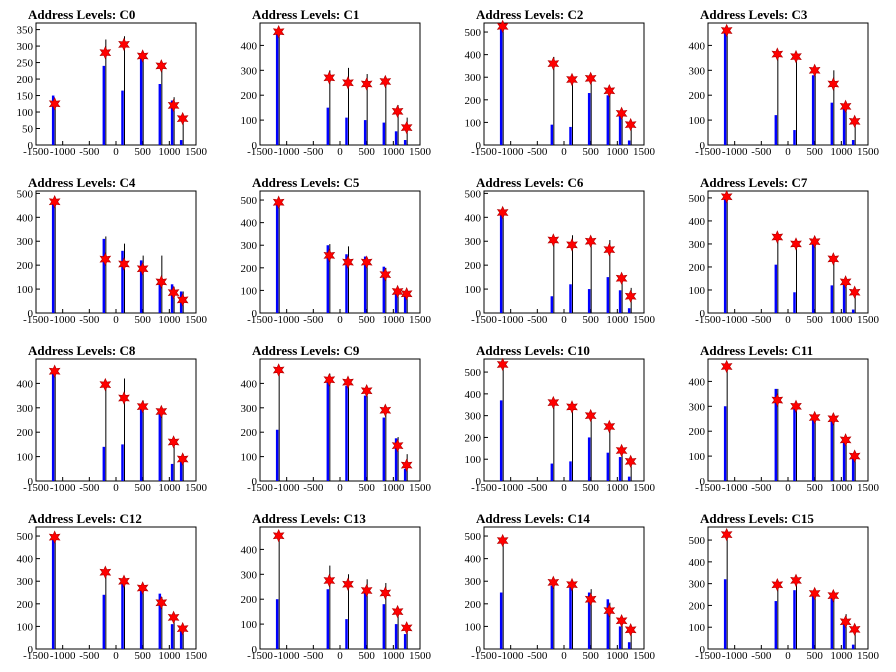 Image resolution: width=896 pixels, height=672 pixels. I want to click on chart-12-ytick-label-5: 500, so click(25, 537).